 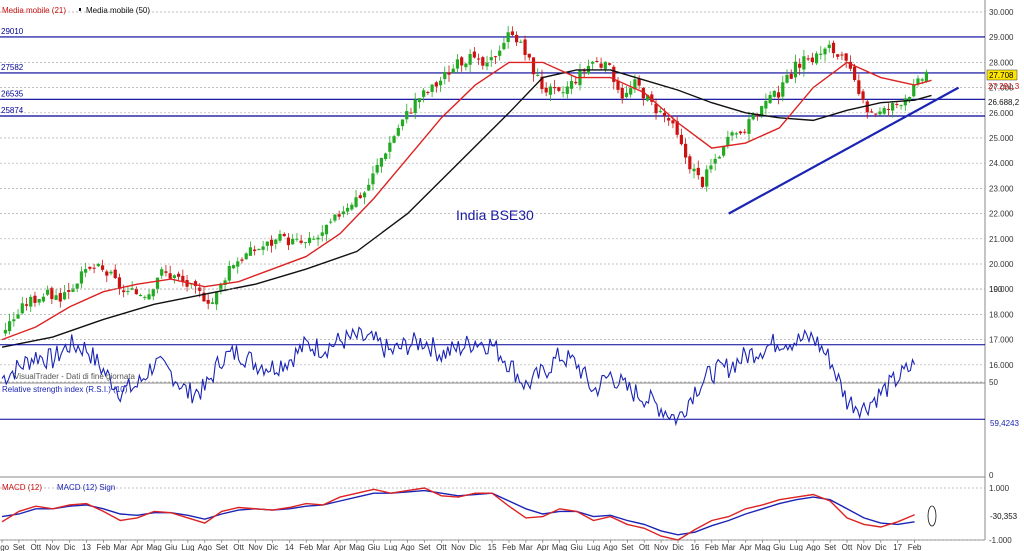 What do you see at coordinates (171, 547) in the screenshot?
I see `x-tick-label: Giu` at bounding box center [171, 547].